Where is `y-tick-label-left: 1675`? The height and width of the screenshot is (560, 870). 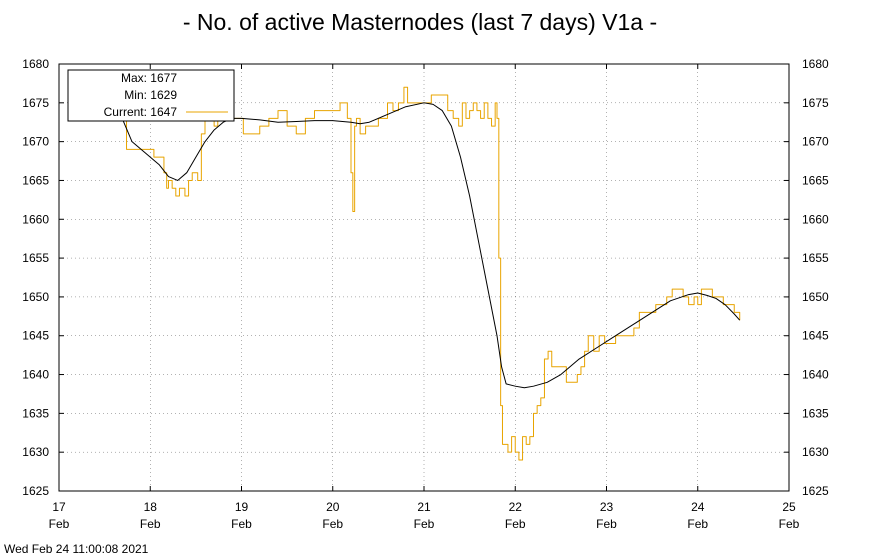 y-tick-label-left: 1675 is located at coordinates (35, 103).